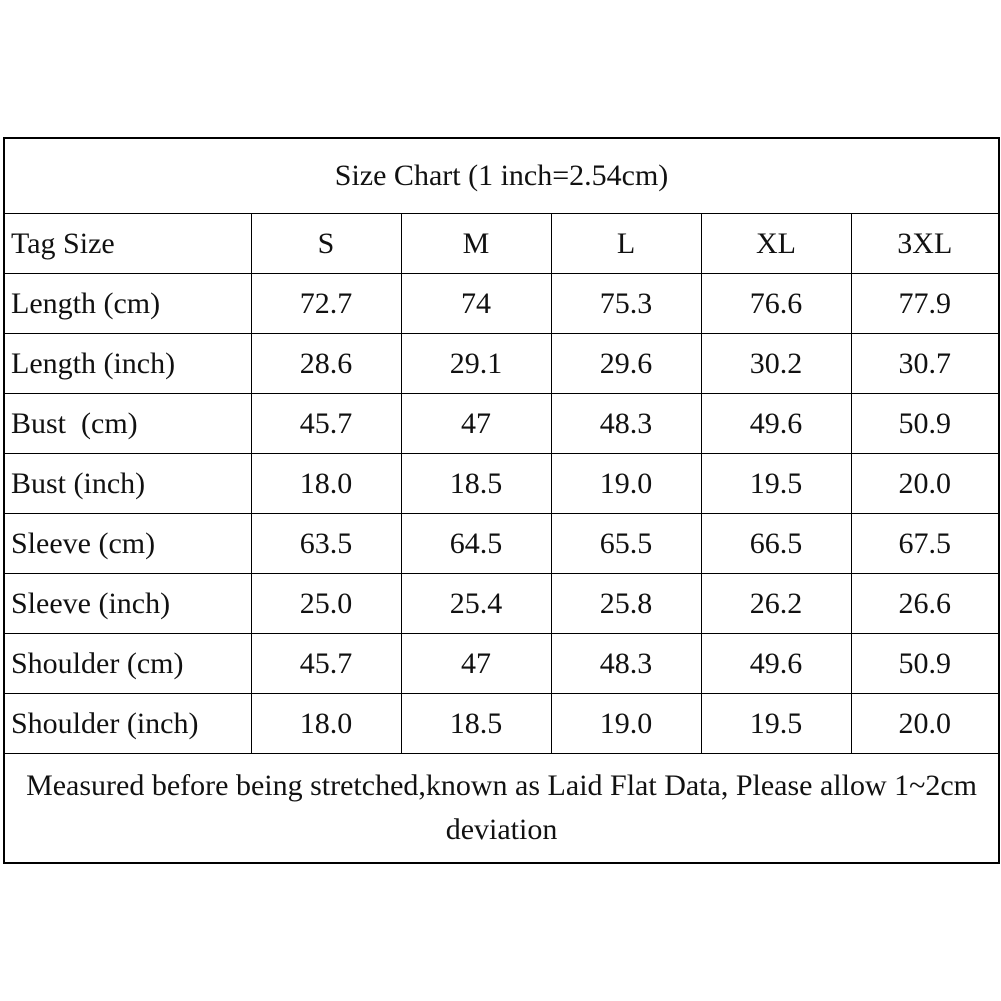 The image size is (1001, 1001). What do you see at coordinates (127, 483) in the screenshot?
I see `row-label: Bust (inch)` at bounding box center [127, 483].